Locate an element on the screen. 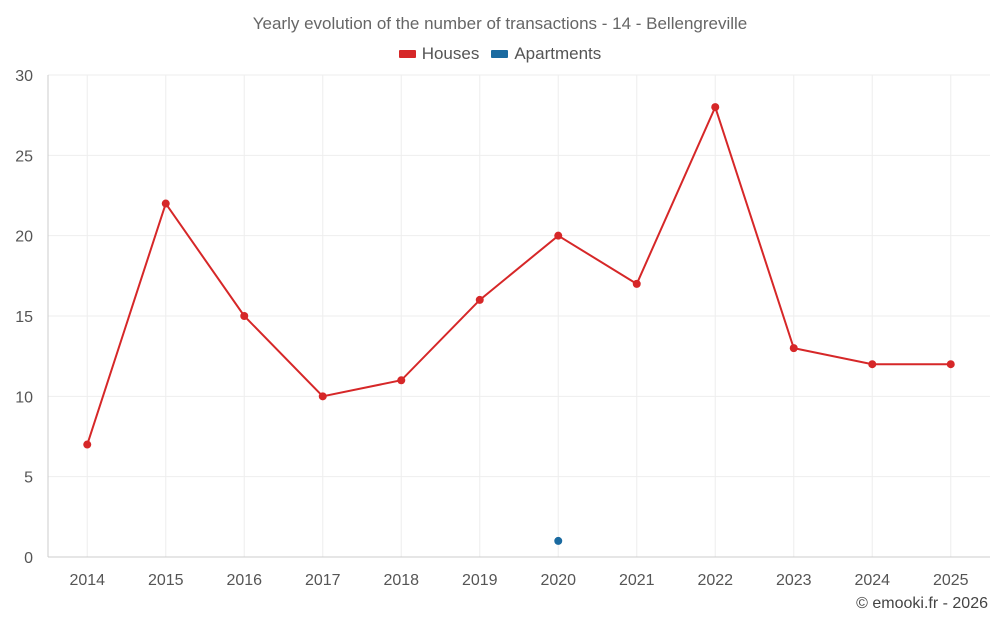  x-tick-label: 2024 is located at coordinates (872, 580).